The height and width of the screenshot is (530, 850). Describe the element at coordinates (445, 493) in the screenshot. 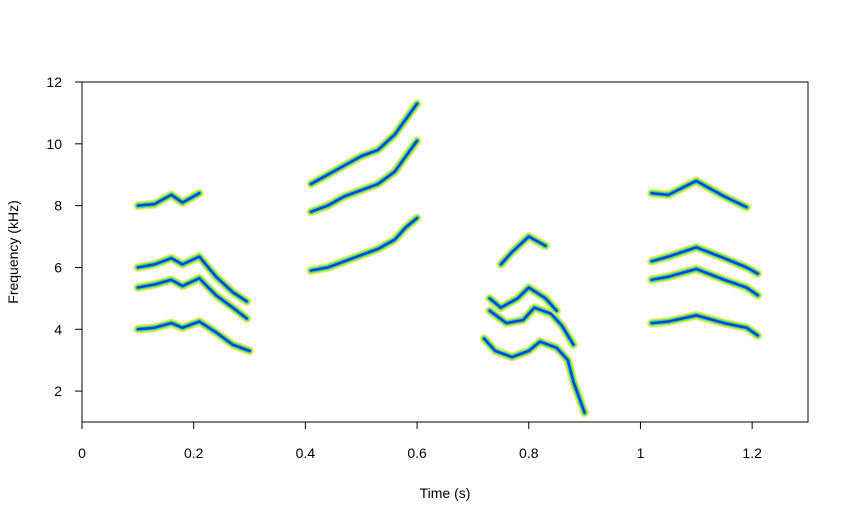

I see `x-axis-label: Time (s)` at that location.